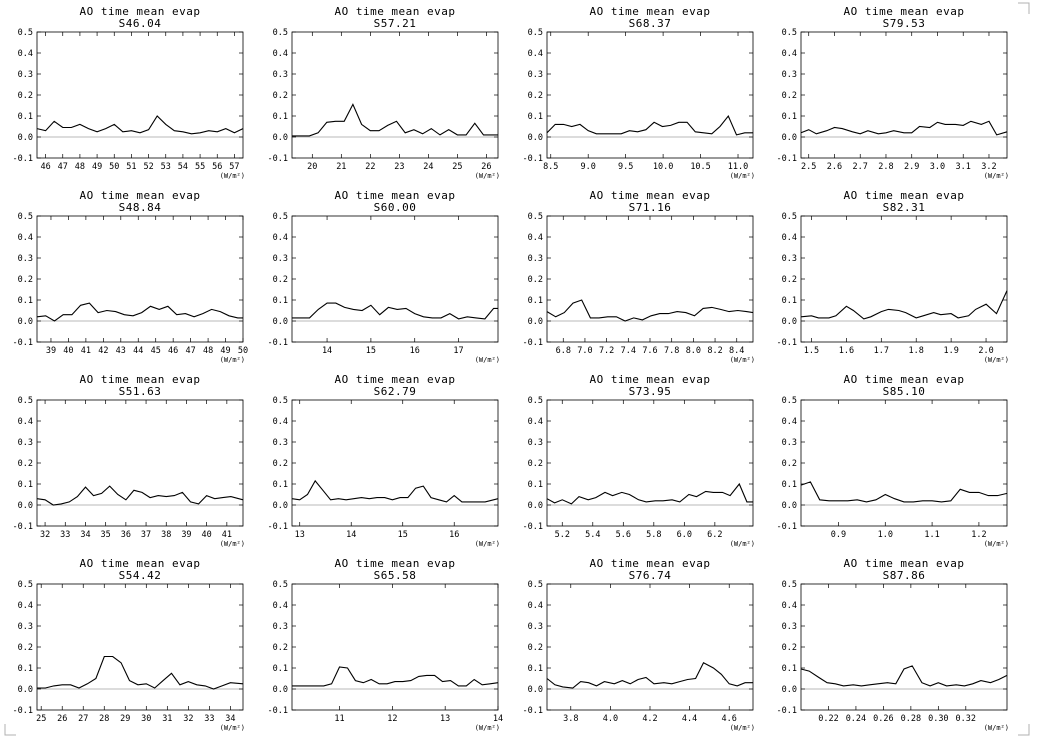  What do you see at coordinates (234, 167) in the screenshot?
I see `x-tick-label: 57` at bounding box center [234, 167].